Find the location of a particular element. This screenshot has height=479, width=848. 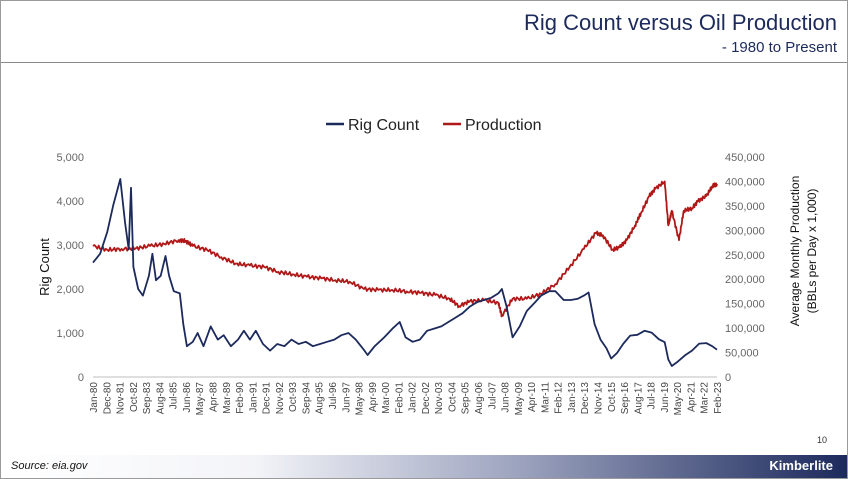

x-tick-label: Feb-12 is located at coordinates (559, 398).